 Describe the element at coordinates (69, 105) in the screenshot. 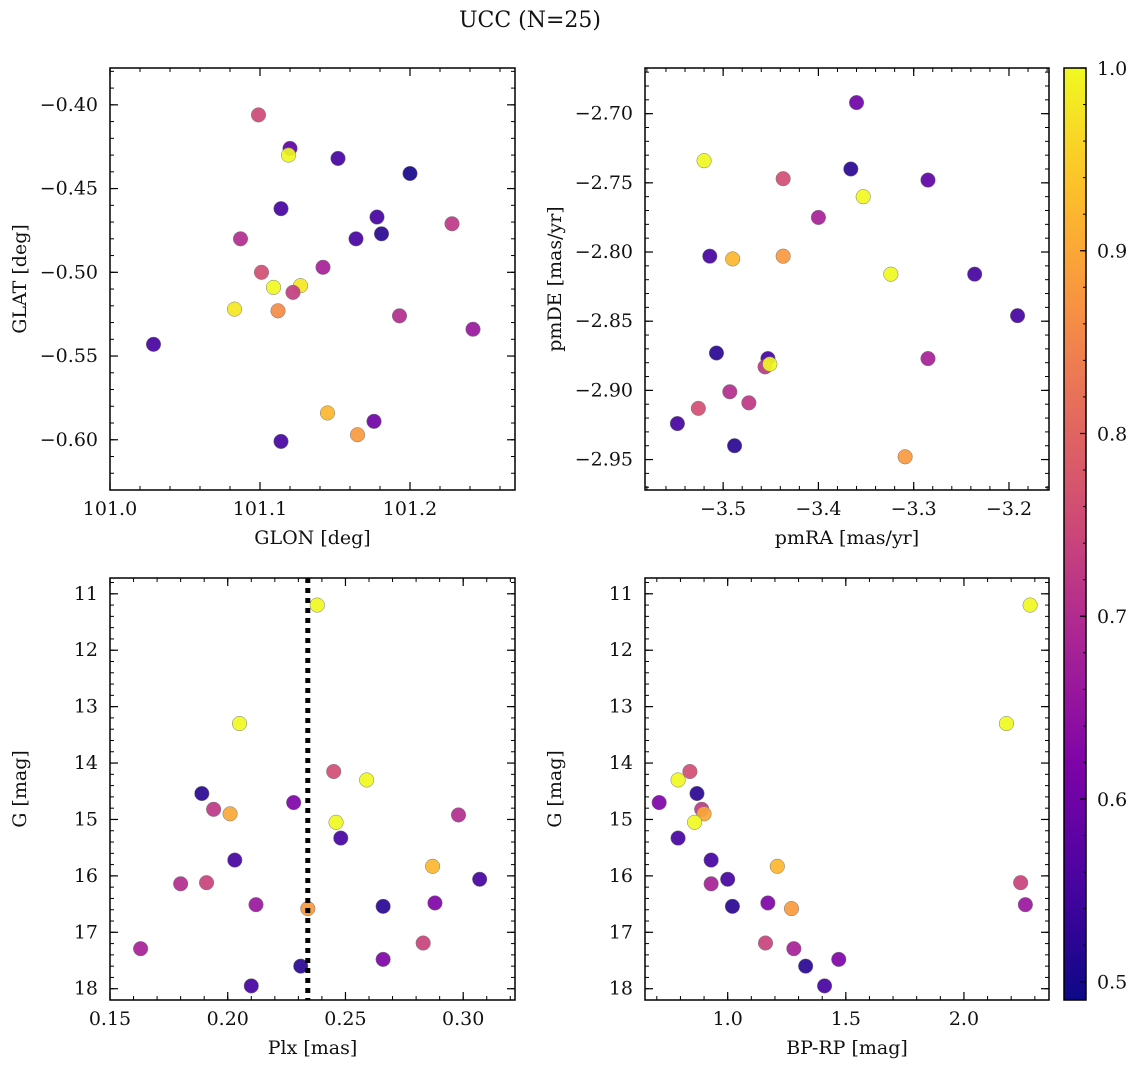

I see `y-tick-label: −0.40` at that location.